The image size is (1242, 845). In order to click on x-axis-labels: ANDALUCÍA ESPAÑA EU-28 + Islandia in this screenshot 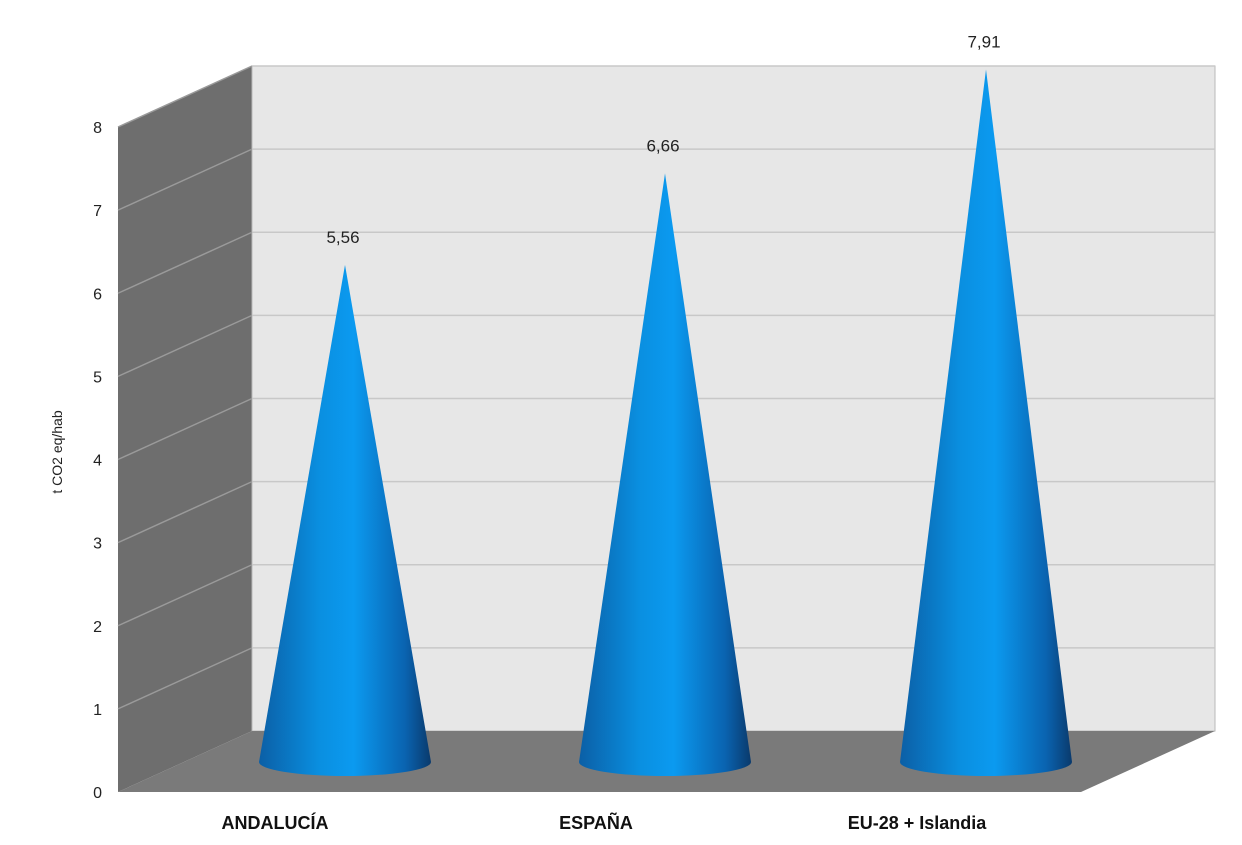, I will do `click(605, 822)`.